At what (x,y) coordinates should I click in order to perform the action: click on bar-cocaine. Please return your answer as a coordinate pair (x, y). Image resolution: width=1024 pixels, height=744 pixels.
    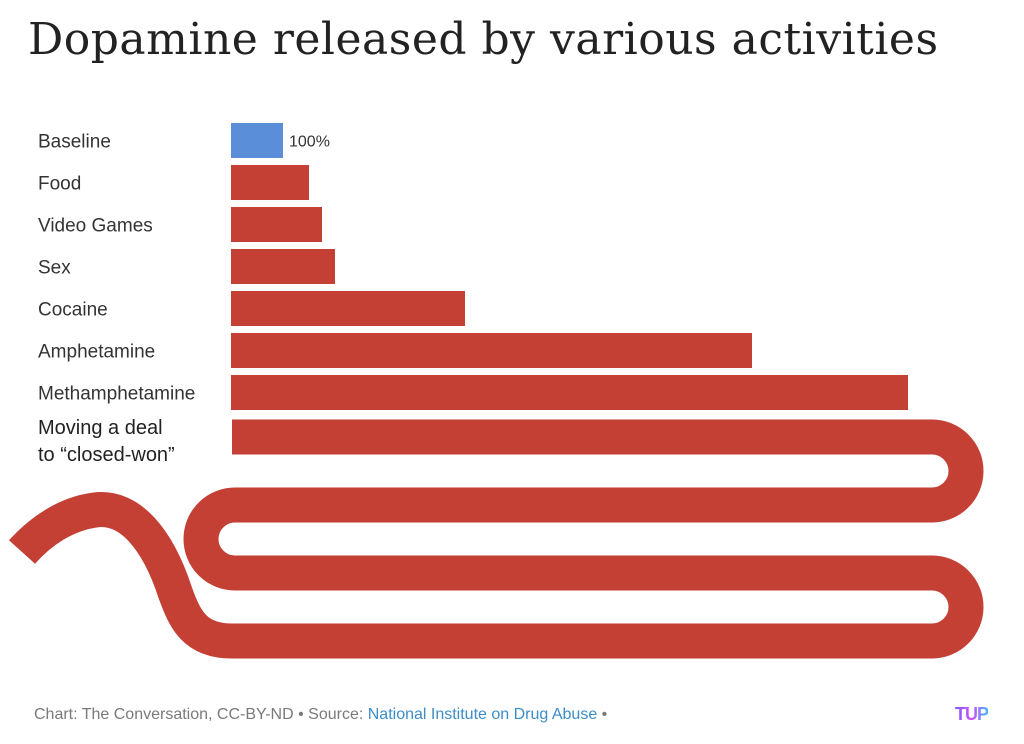
    Looking at the image, I should click on (348, 308).